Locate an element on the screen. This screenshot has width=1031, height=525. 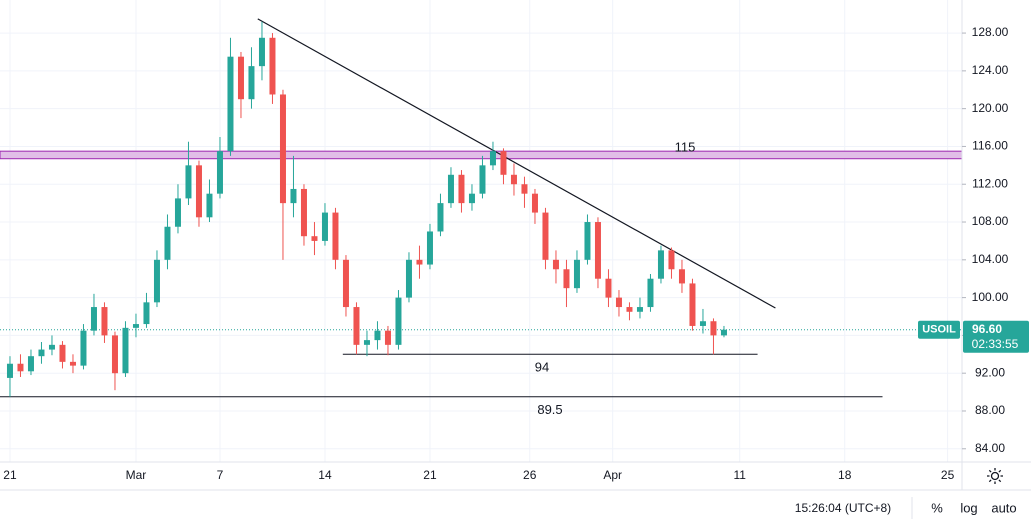
scale-button: % is located at coordinates (937, 507).